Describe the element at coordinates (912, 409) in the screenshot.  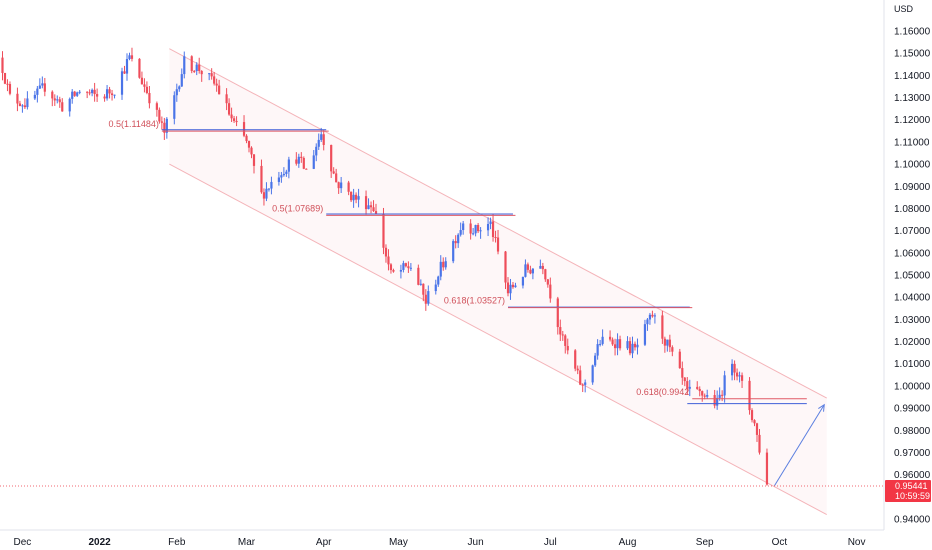
I see `price-tick-label: 0.99000` at that location.